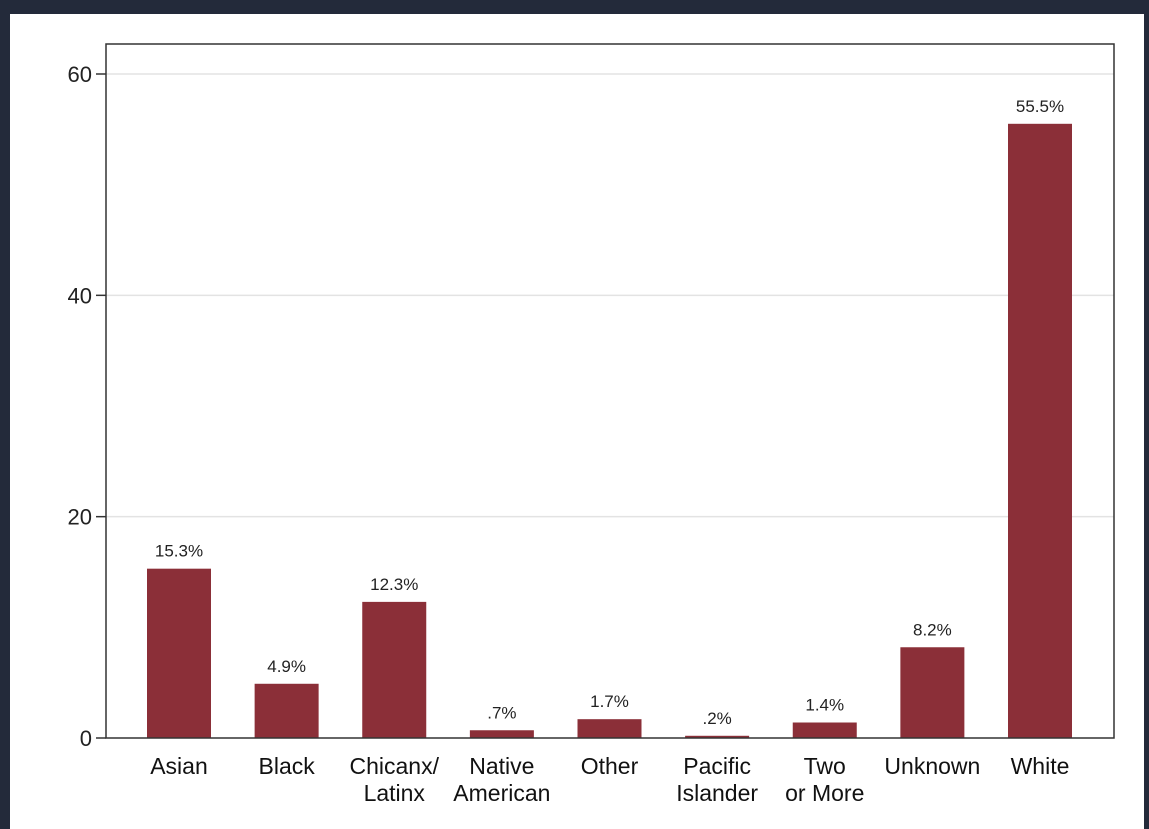 The image size is (1149, 829). I want to click on x-tick-label: Islander, so click(717, 793).